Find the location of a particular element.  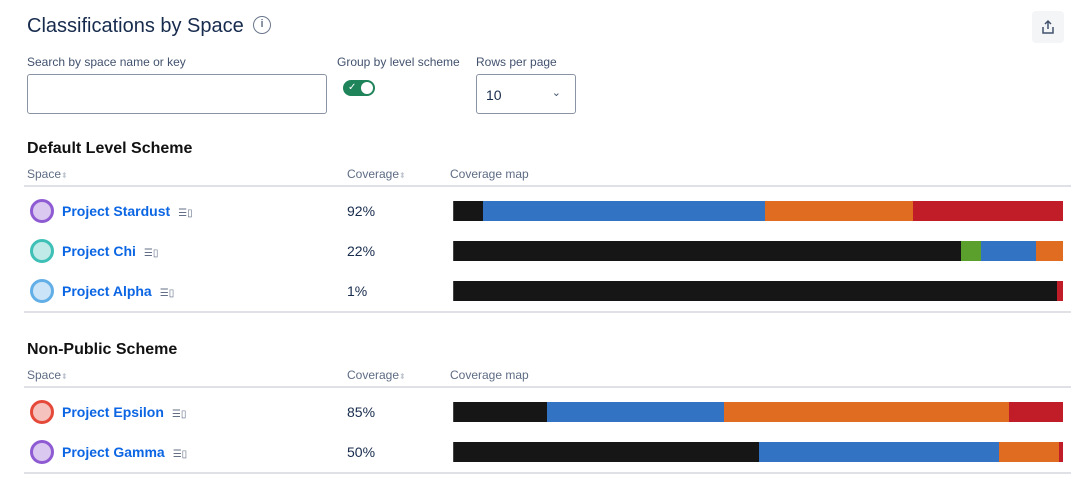

rows-value: 10 is located at coordinates (494, 95).